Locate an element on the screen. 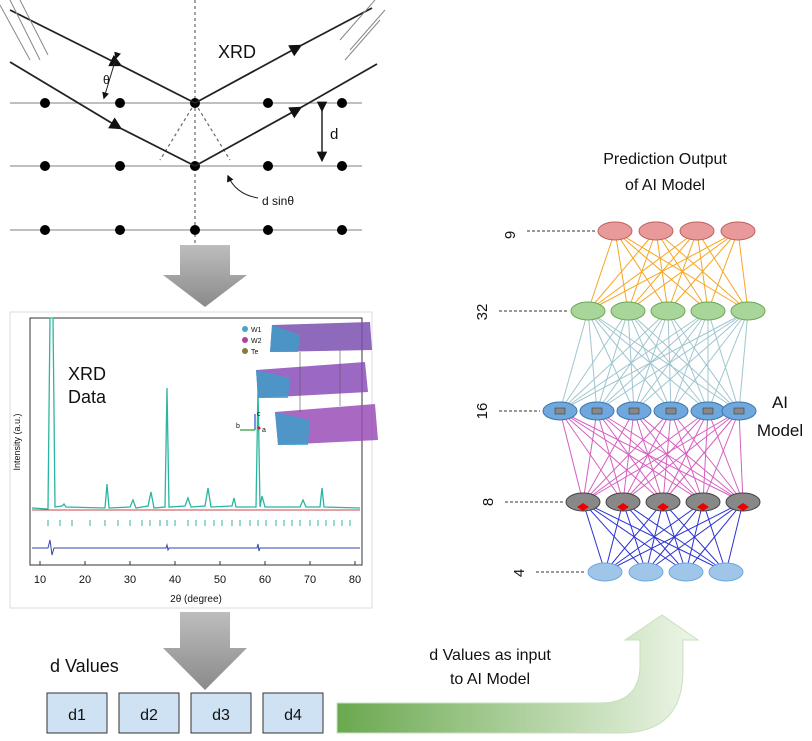  model-title: Prediction Output is located at coordinates (665, 159).